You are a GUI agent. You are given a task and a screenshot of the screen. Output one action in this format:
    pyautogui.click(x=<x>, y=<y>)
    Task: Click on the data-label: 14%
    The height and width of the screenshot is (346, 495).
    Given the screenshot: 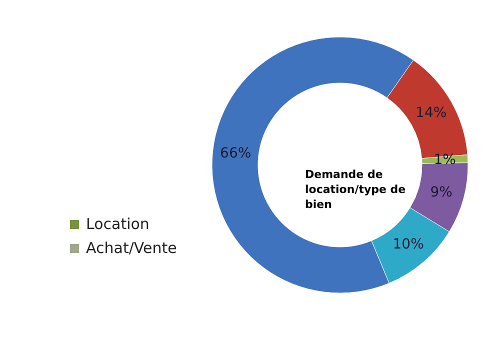 What is the action you would take?
    pyautogui.click(x=431, y=112)
    